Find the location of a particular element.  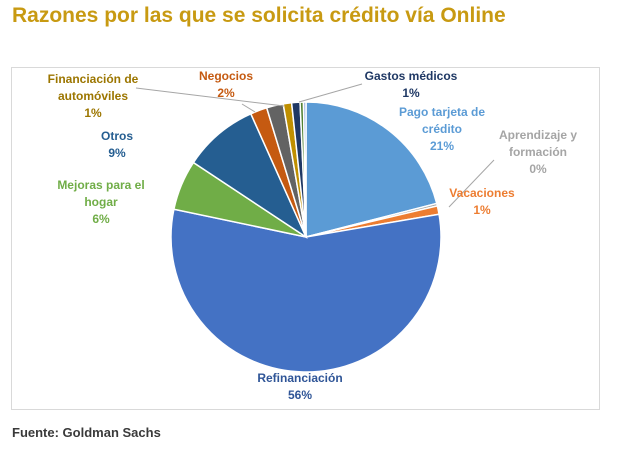

slice-label-1: Aprendizaje y formación 0% is located at coordinates (538, 152).